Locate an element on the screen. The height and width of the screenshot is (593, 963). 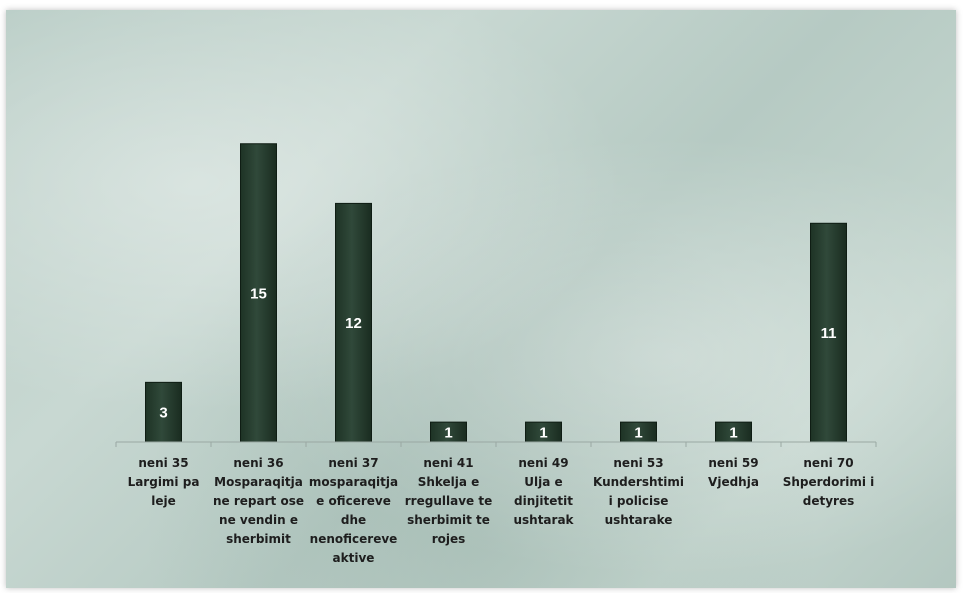
category-label: neni 70 Shperdorimi i detyres is located at coordinates (829, 482).